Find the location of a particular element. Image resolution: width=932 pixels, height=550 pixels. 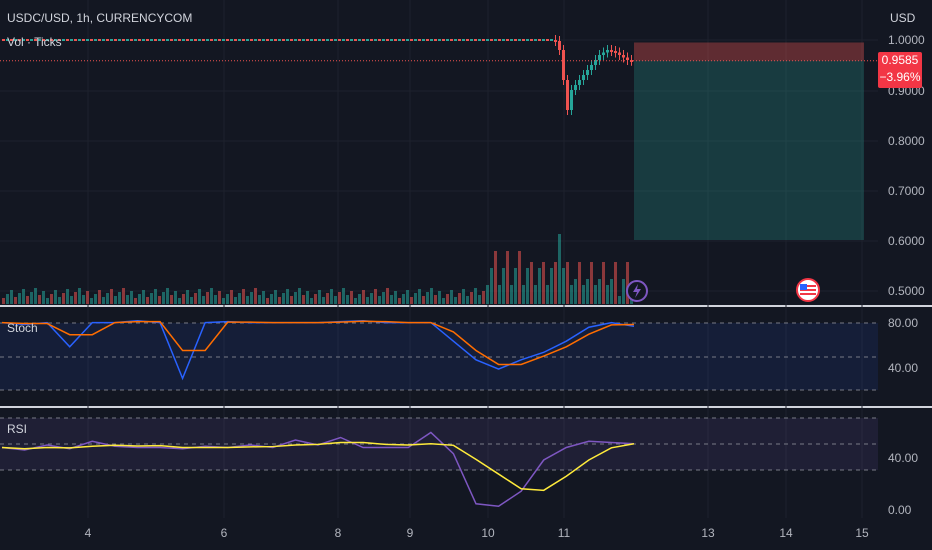

us-flag-event-icon is located at coordinates (808, 290).